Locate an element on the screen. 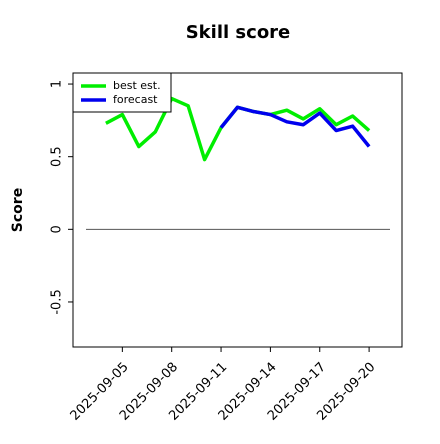  y-tick-label: -0.5 is located at coordinates (57, 301).